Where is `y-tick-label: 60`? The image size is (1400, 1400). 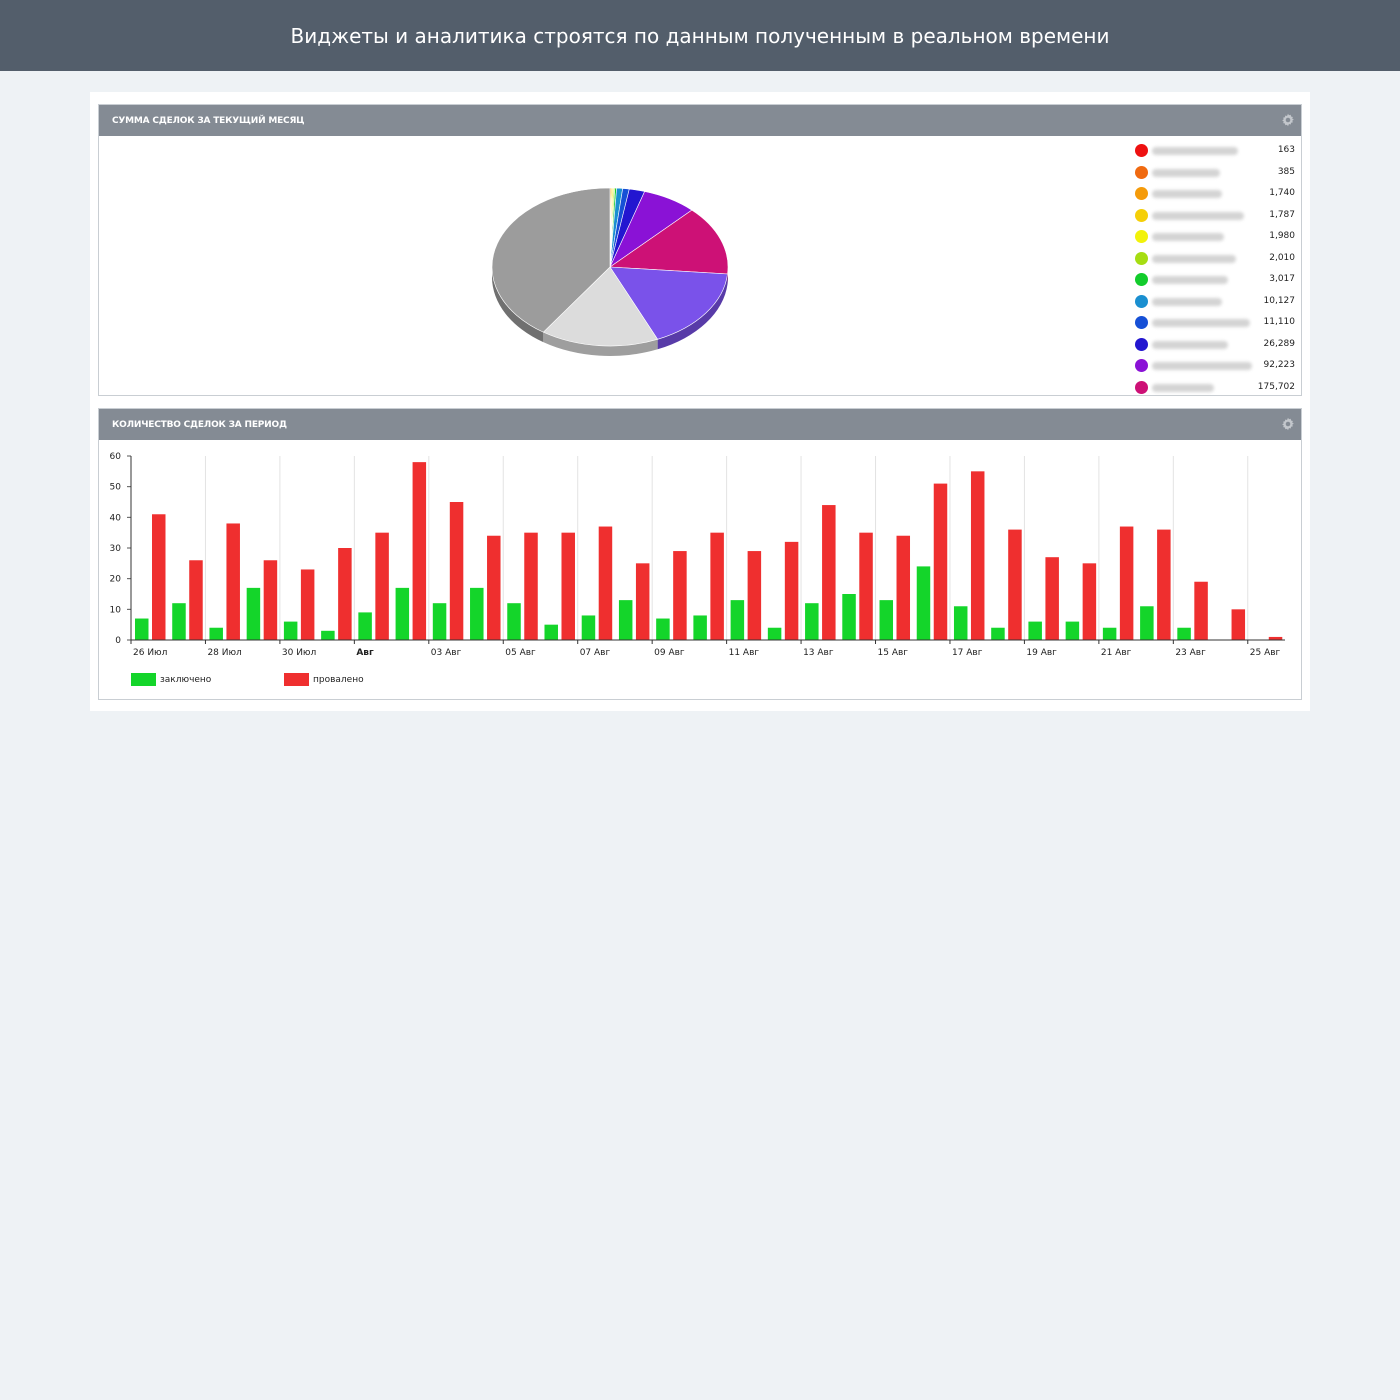 y-tick-label: 60 is located at coordinates (116, 457).